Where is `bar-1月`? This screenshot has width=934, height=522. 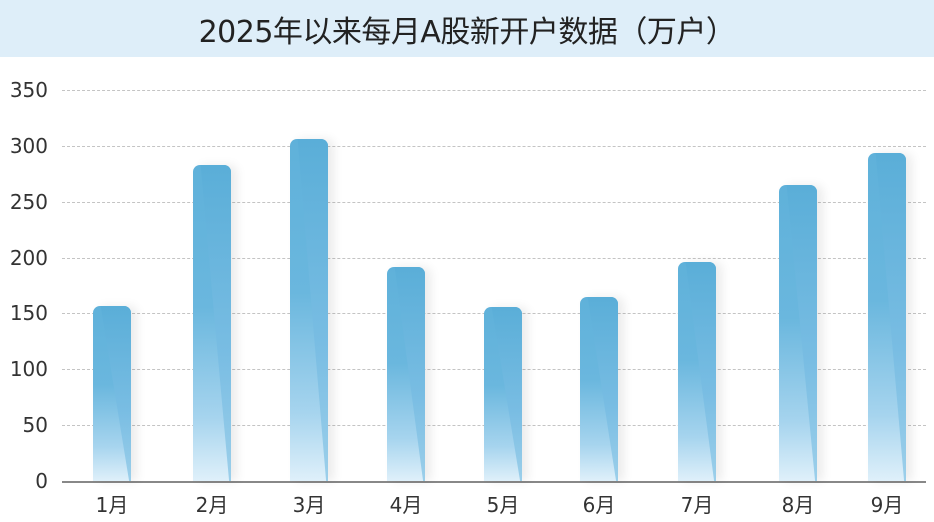
bar-1月 is located at coordinates (112, 393).